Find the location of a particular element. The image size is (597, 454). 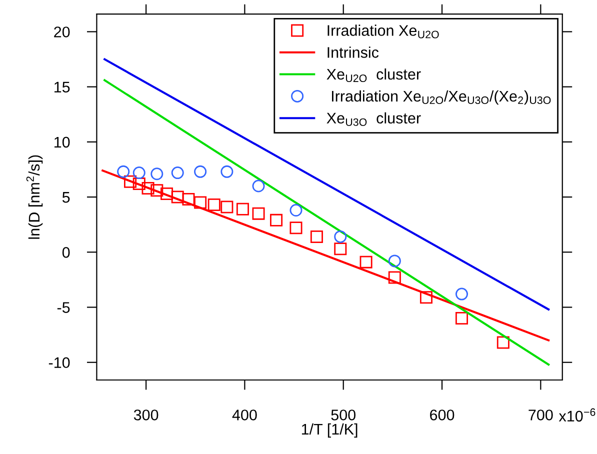

y-axis-title: ln(D [nm$^{2}$/s]) is located at coordinates (34, 197).